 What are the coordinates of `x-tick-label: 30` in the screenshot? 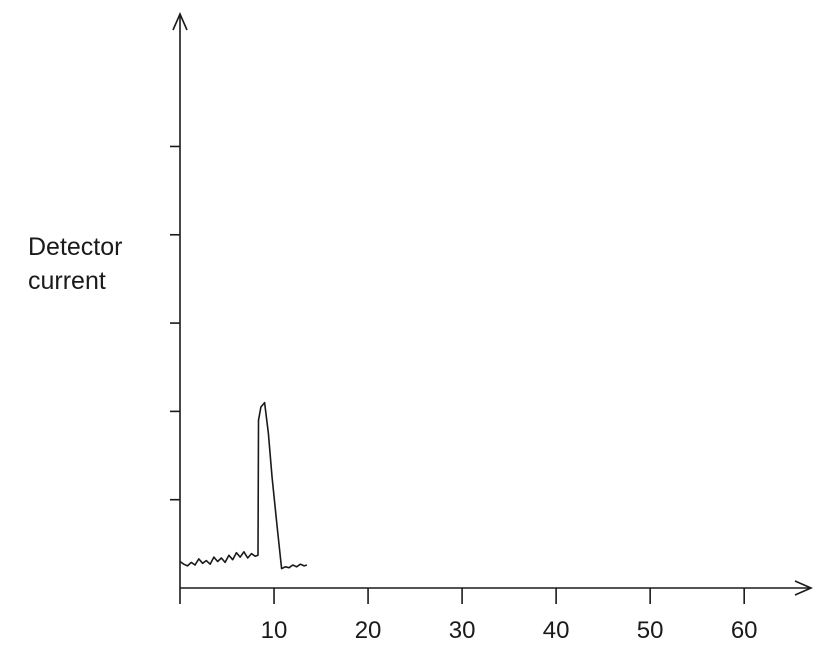 It's located at (462, 630).